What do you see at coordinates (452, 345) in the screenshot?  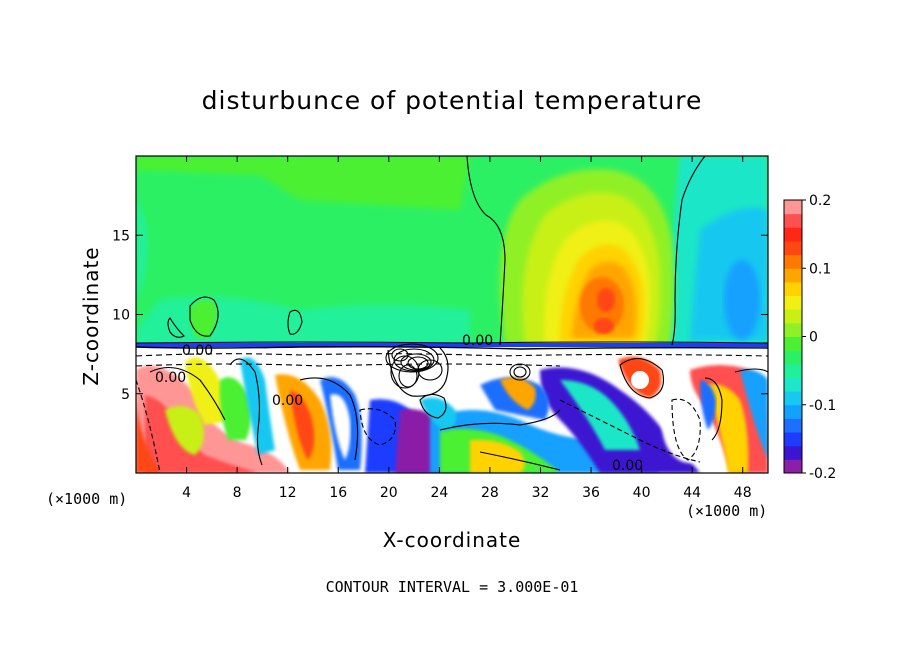 I see `interface-line` at bounding box center [452, 345].